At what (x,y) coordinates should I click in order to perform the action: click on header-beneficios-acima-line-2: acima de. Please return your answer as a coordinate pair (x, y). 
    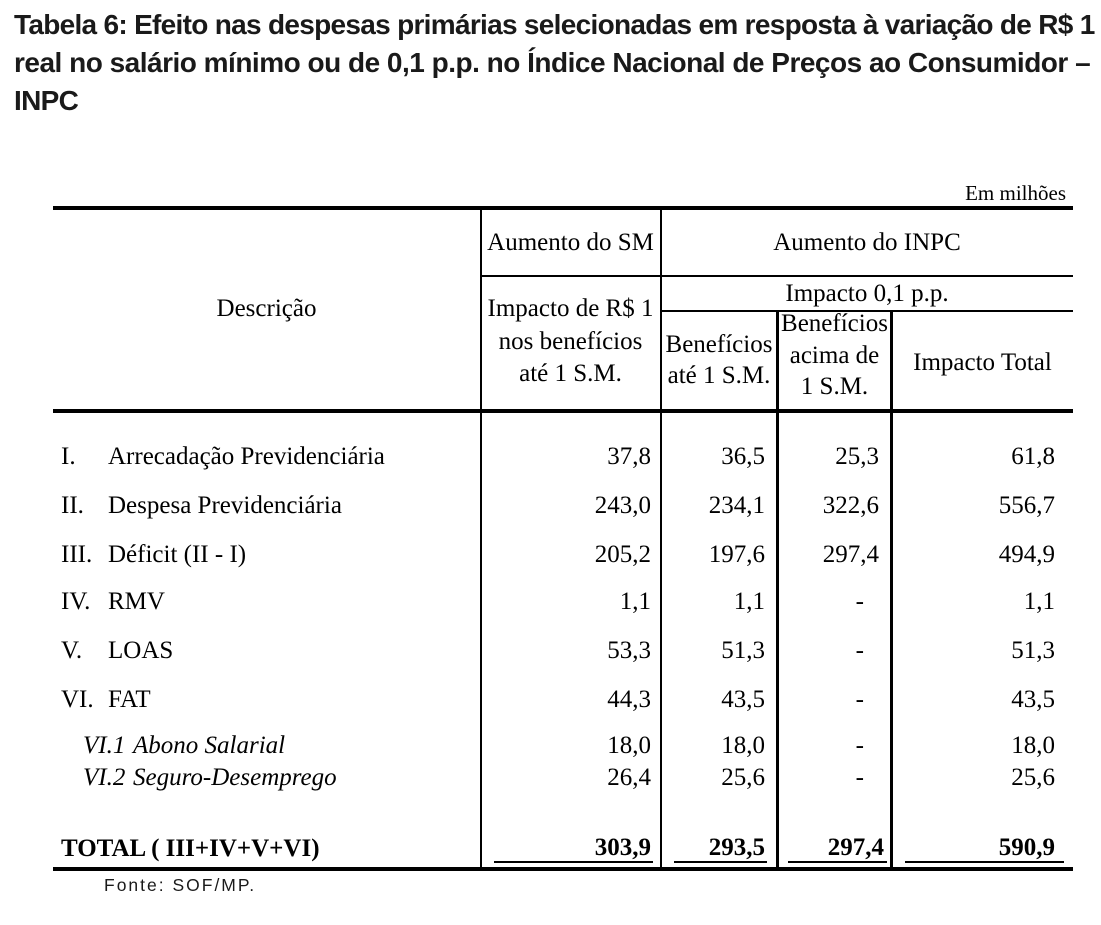
    Looking at the image, I should click on (834, 355).